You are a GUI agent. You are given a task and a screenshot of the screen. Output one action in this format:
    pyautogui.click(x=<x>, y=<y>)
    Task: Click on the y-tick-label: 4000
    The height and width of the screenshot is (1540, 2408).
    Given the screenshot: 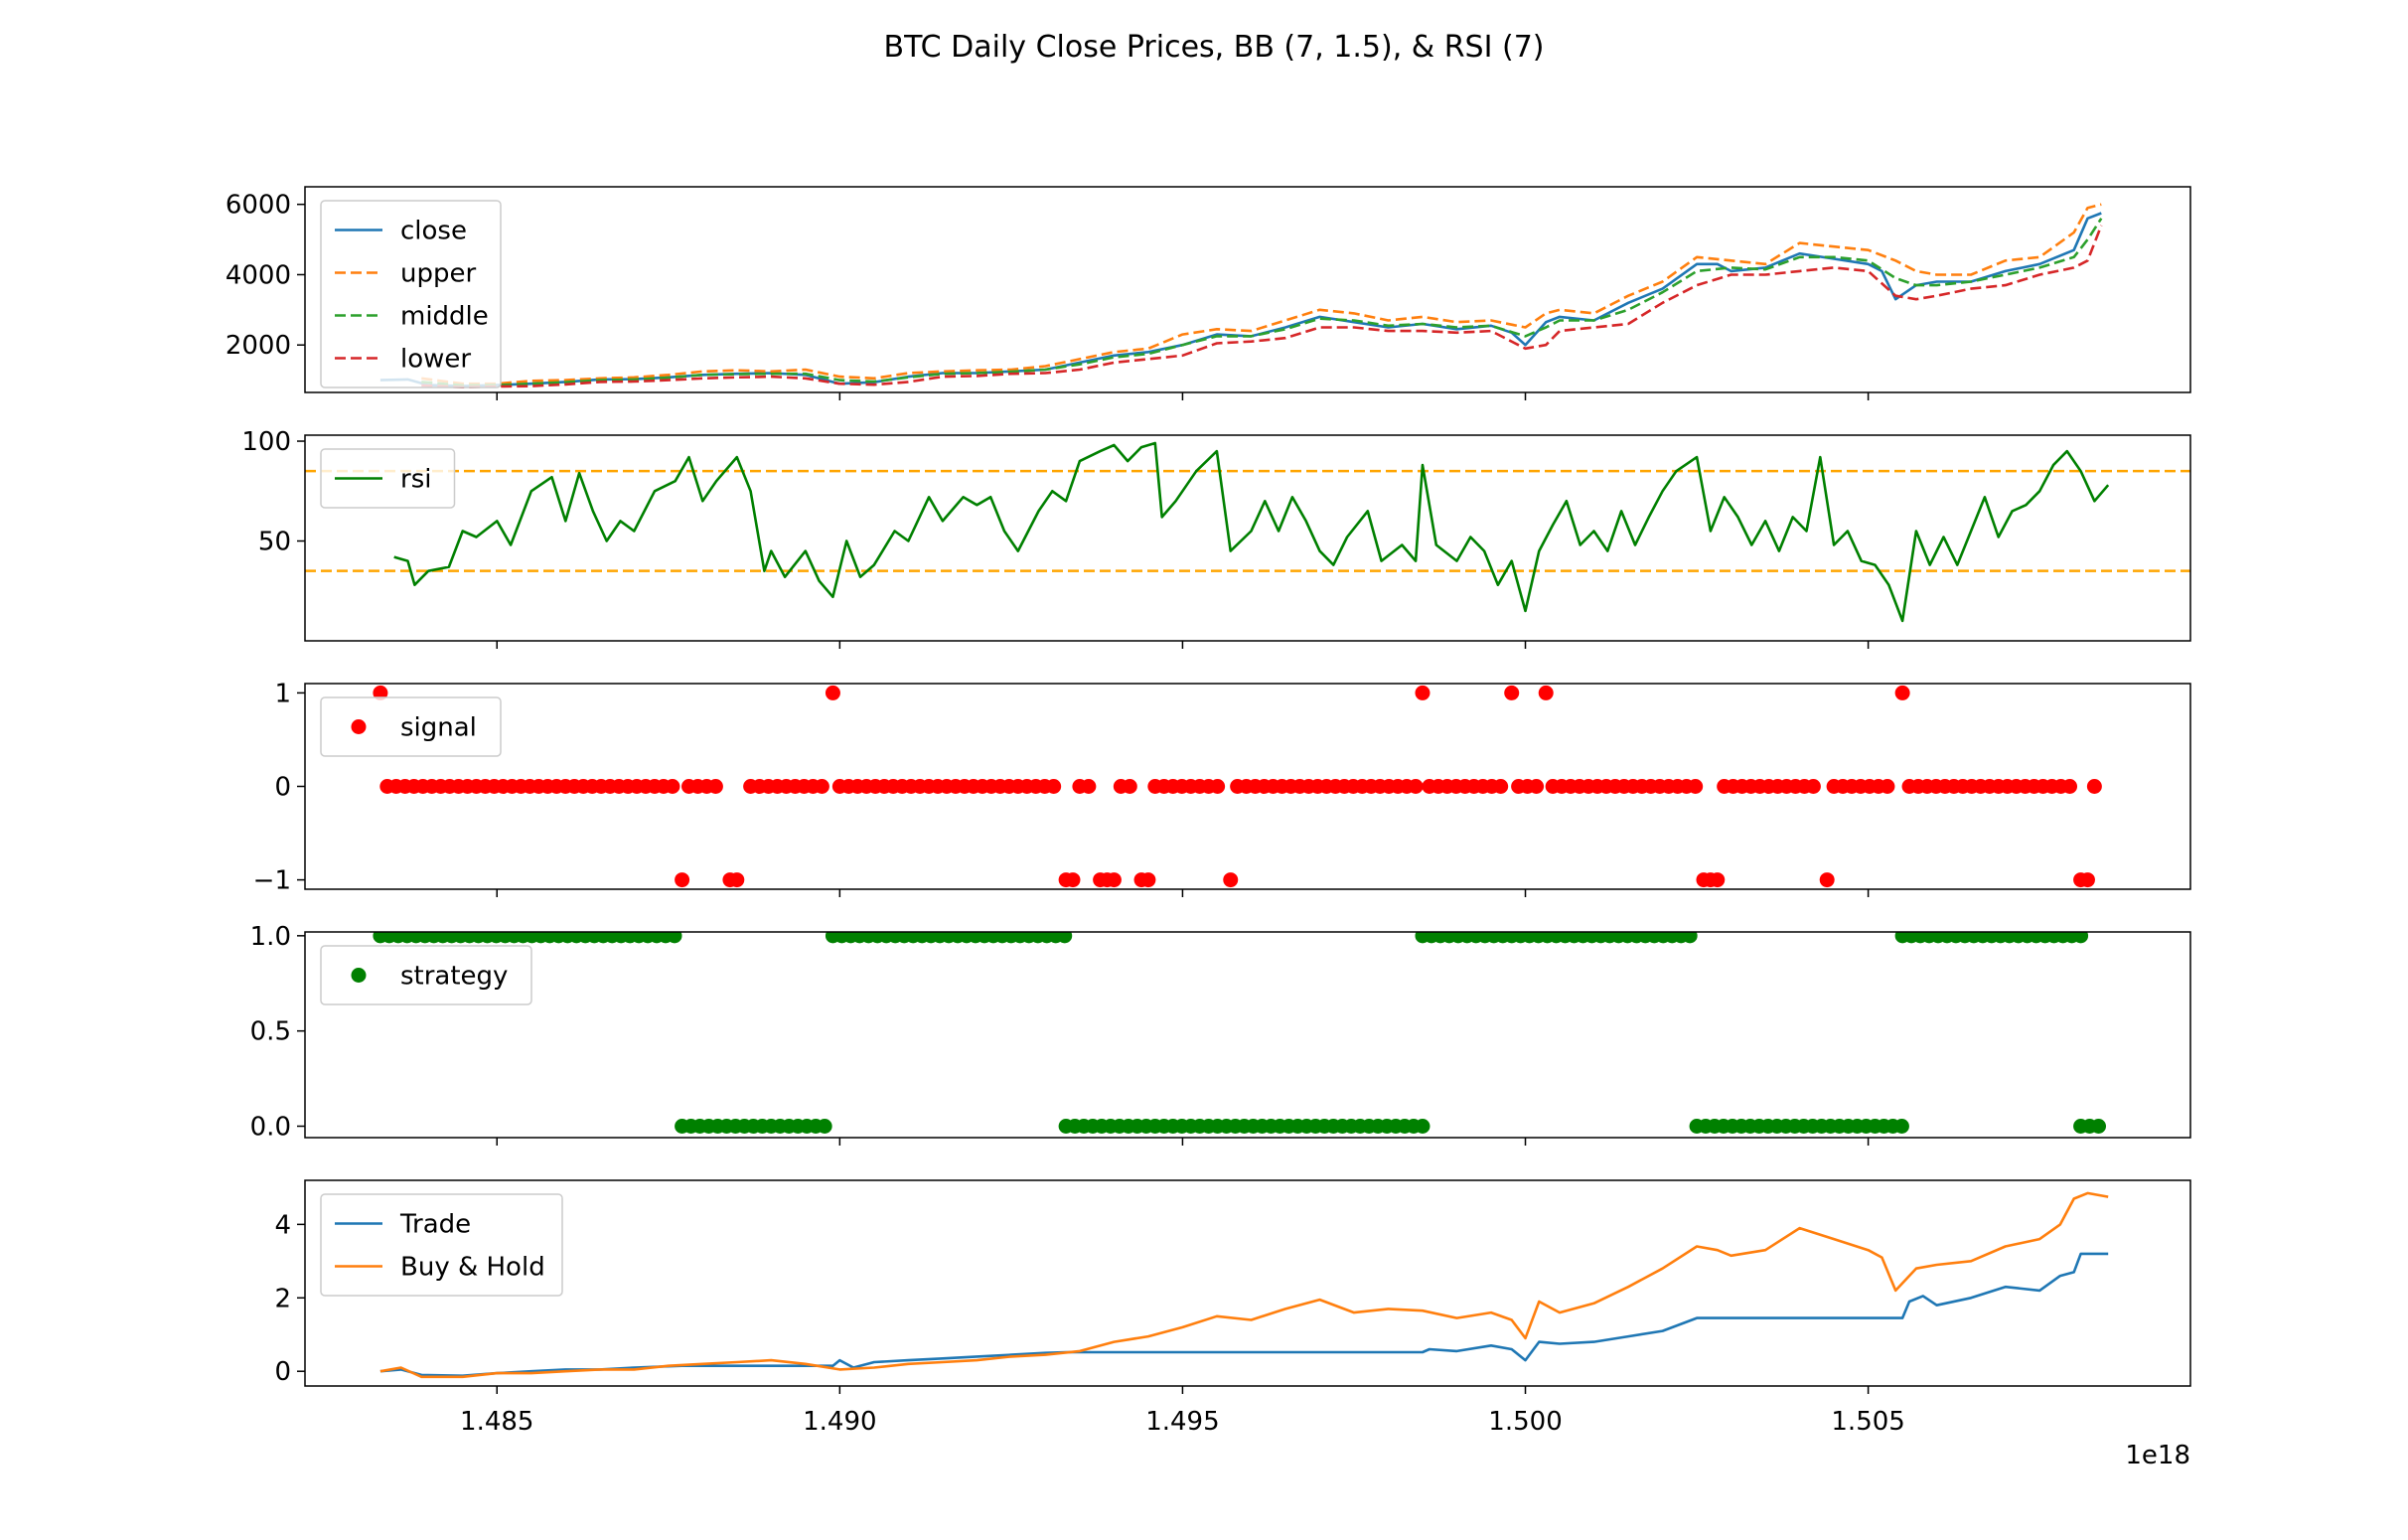 What is the action you would take?
    pyautogui.click(x=258, y=275)
    